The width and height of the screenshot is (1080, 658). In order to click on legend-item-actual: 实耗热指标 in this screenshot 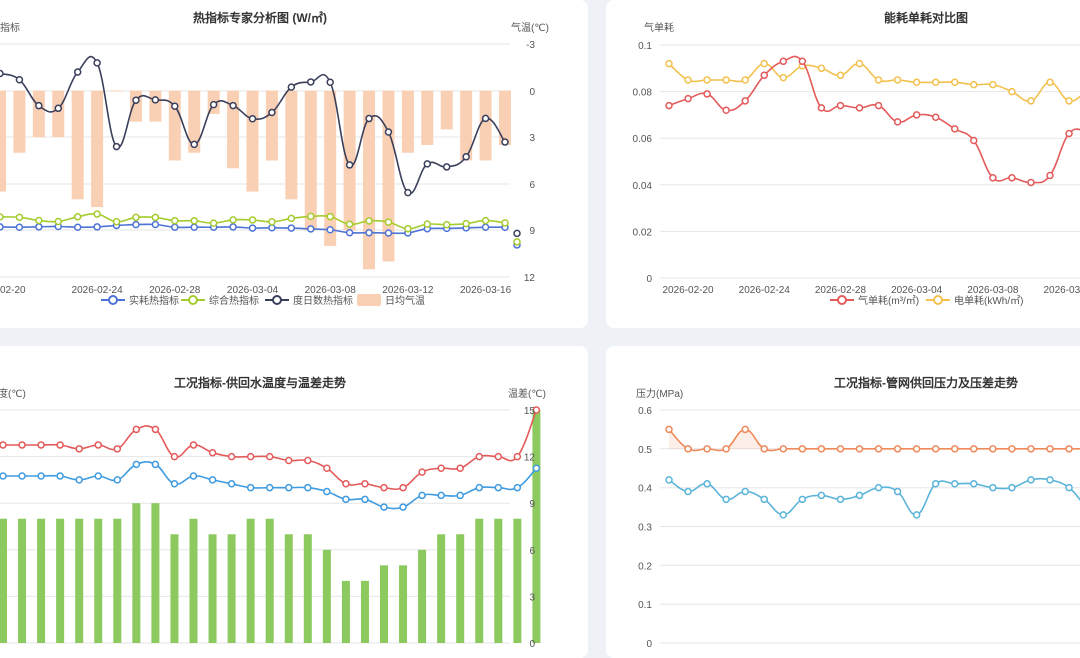, I will do `click(140, 300)`.